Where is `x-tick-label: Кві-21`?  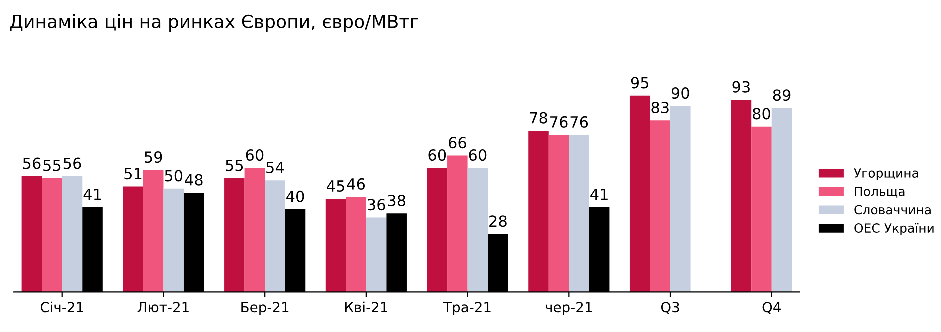 x-tick-label: Кві-21 is located at coordinates (367, 307).